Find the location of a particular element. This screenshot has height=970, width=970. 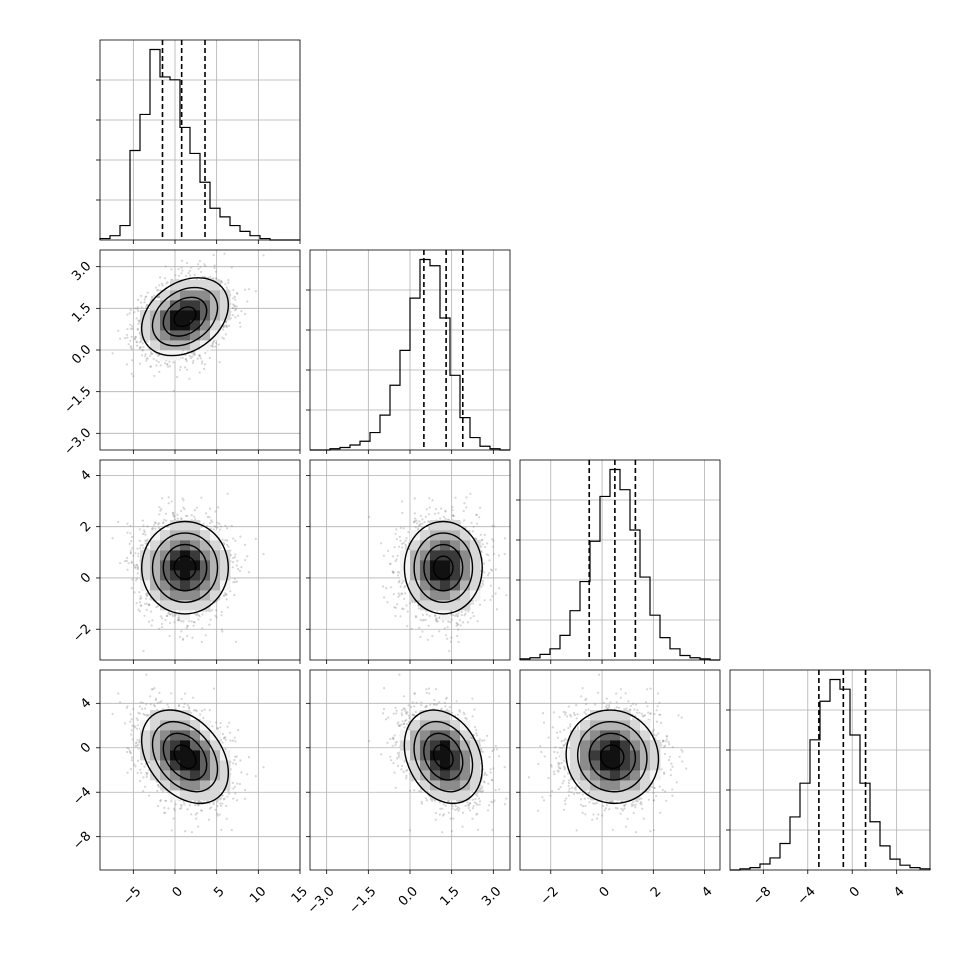

contour-line is located at coordinates (185, 316).